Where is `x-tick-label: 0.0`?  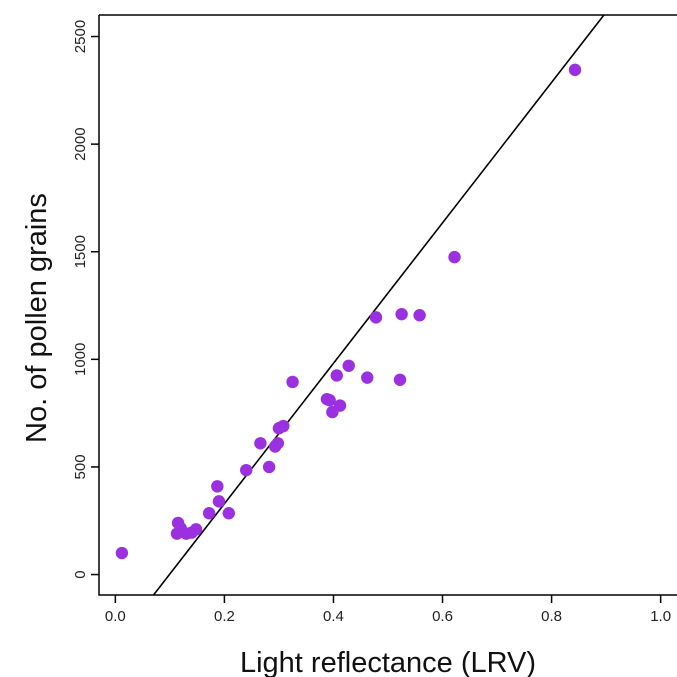
x-tick-label: 0.0 is located at coordinates (115, 616).